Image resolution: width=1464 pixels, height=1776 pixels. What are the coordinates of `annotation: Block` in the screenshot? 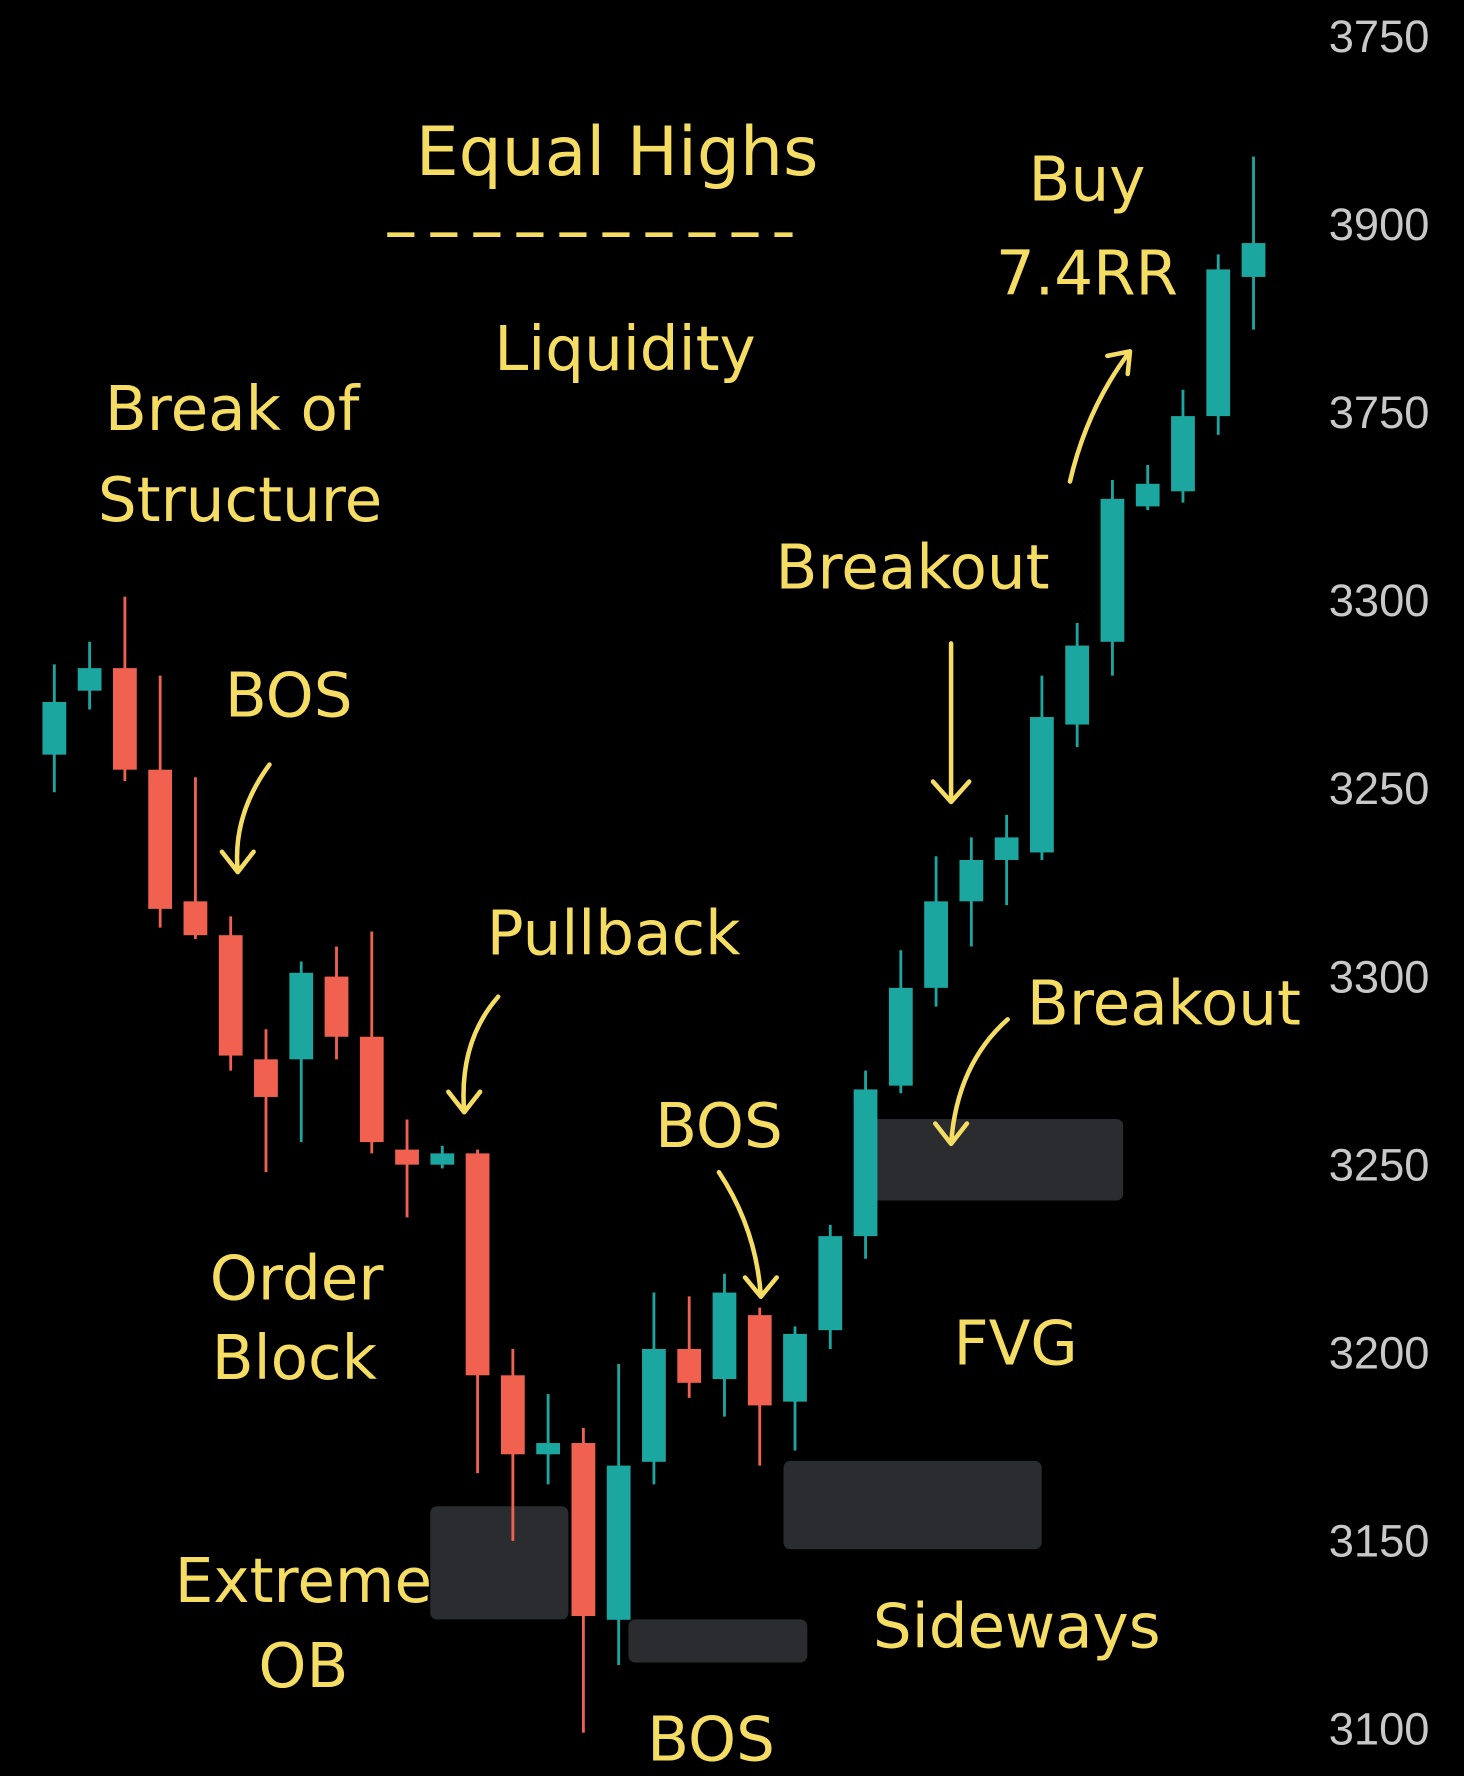 It's located at (295, 1358).